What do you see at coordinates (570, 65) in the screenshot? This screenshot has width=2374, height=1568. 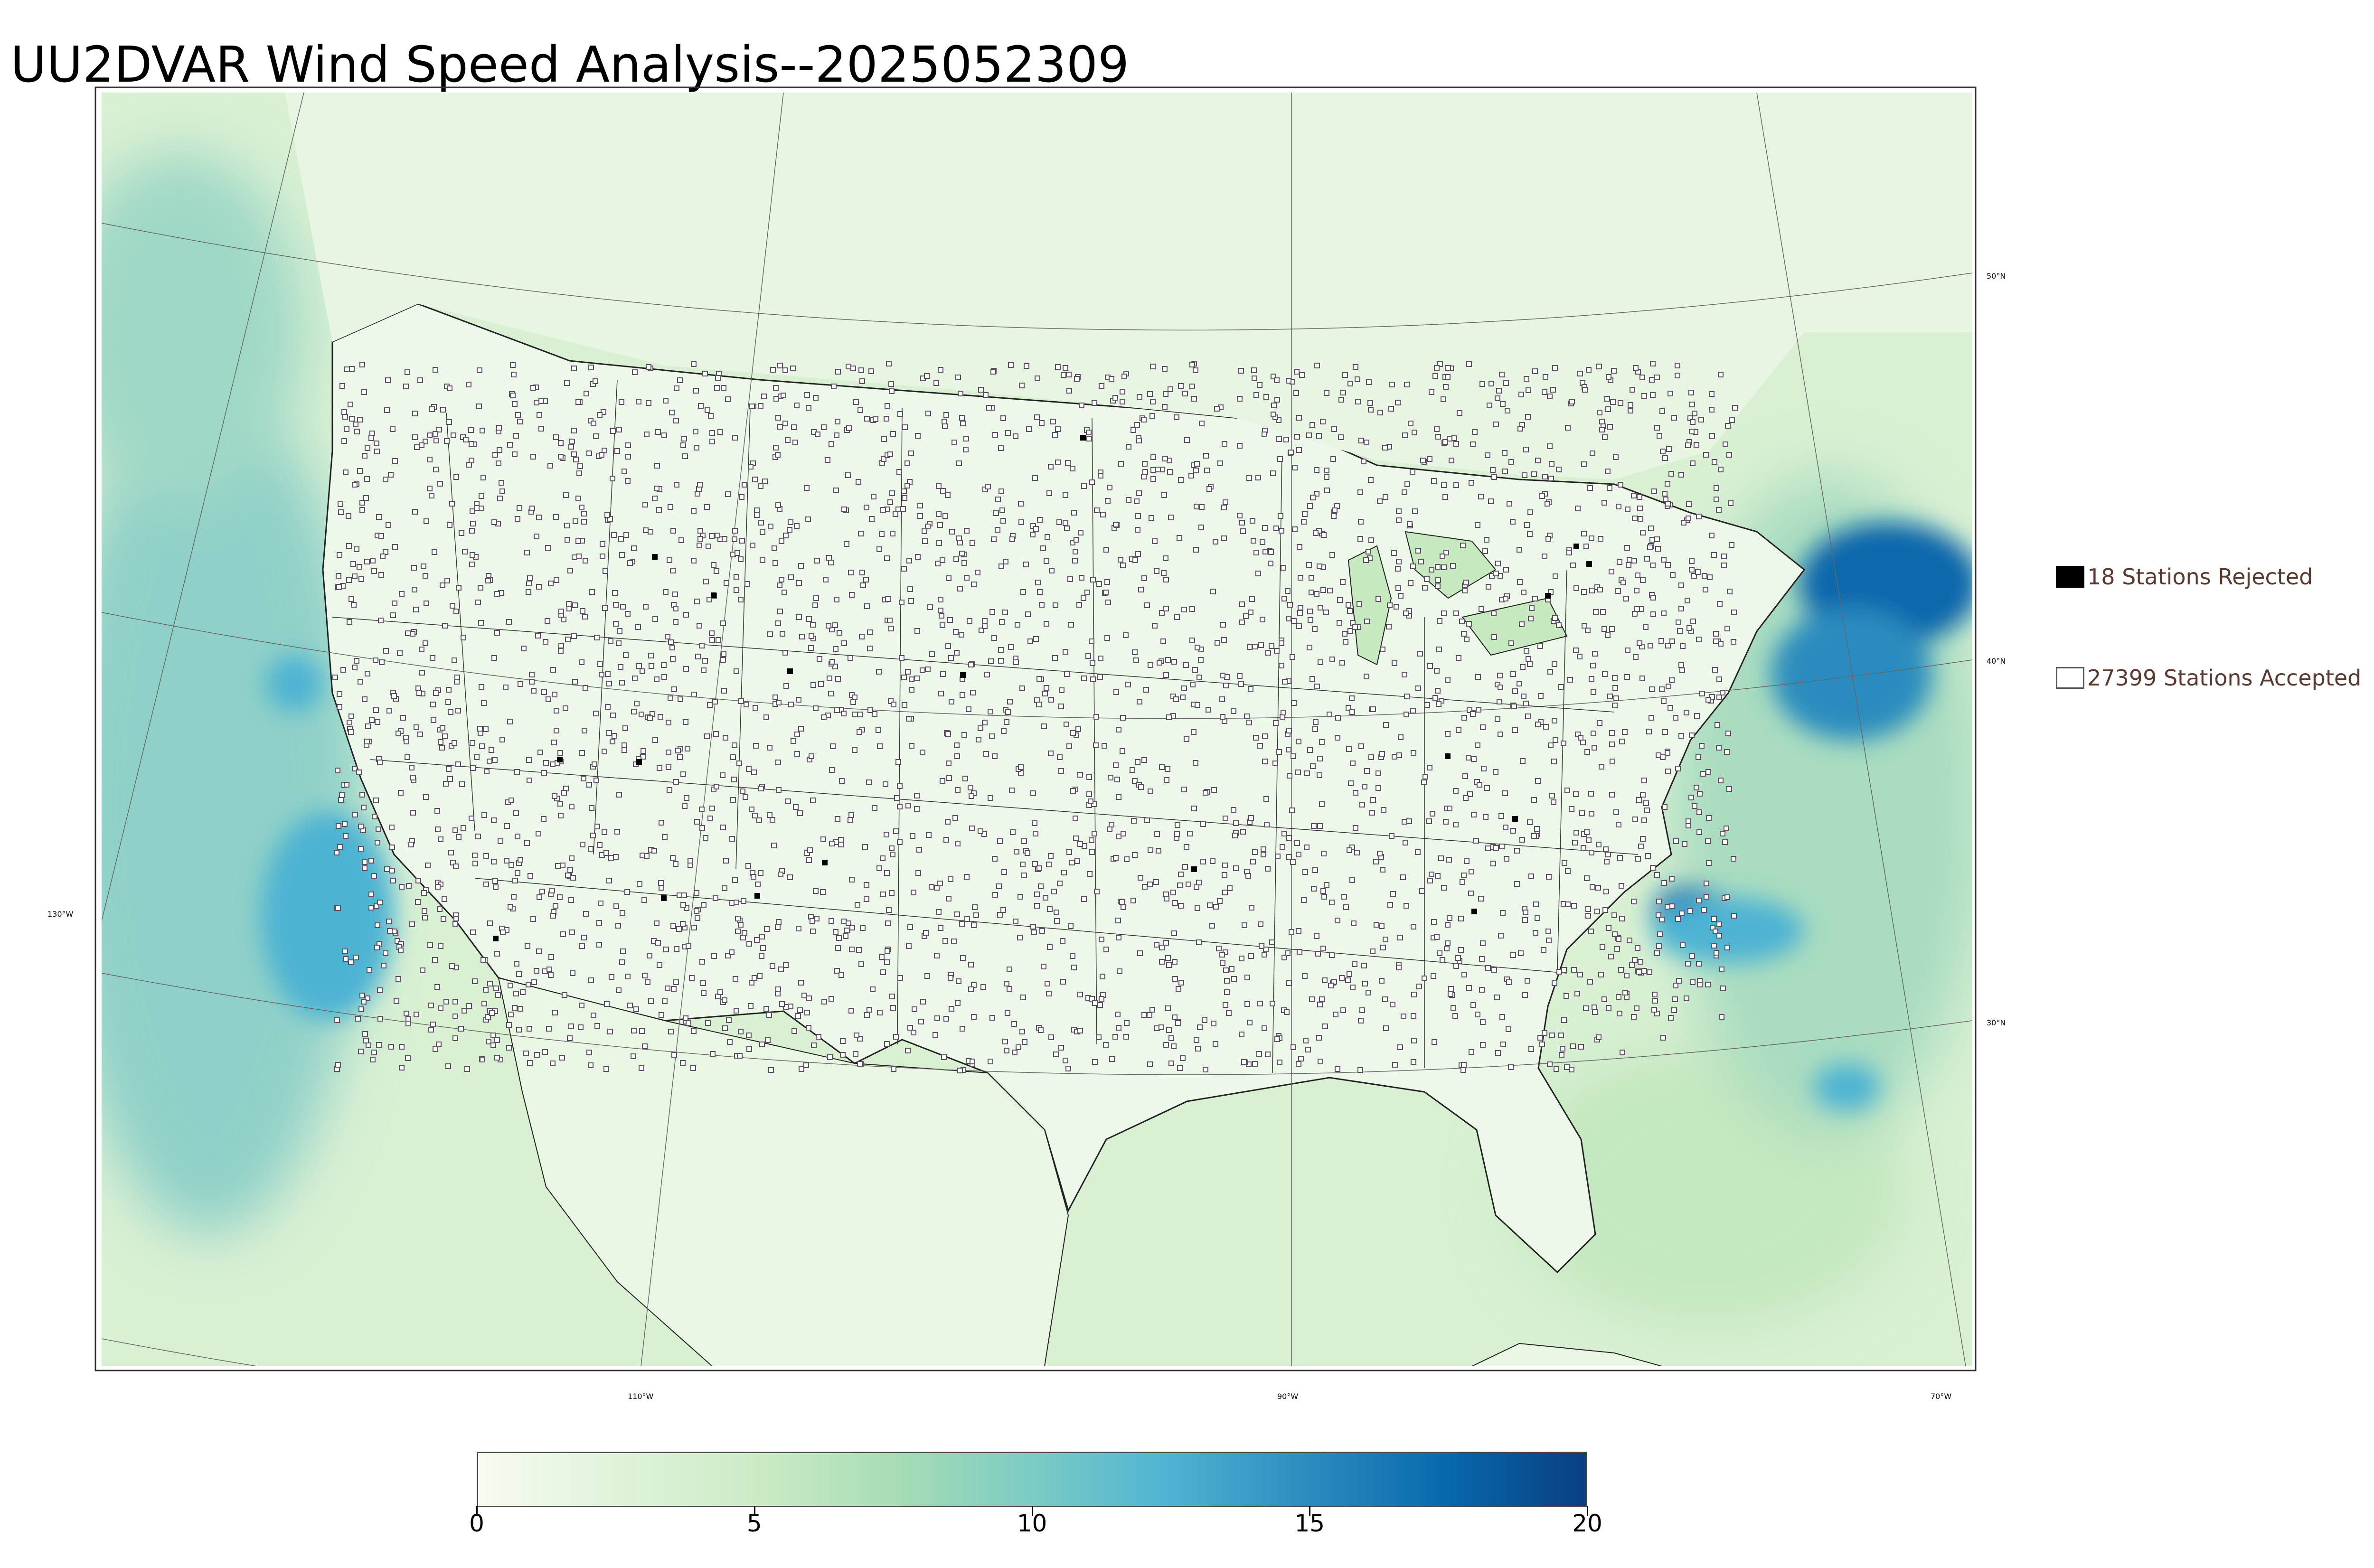 I see `map-title: UU2DVAR Wind Speed Analysis--2025052309` at bounding box center [570, 65].